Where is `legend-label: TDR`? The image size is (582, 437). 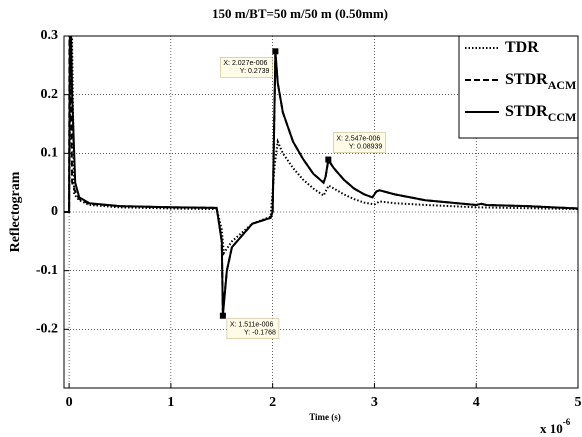 legend-label: TDR is located at coordinates (522, 47).